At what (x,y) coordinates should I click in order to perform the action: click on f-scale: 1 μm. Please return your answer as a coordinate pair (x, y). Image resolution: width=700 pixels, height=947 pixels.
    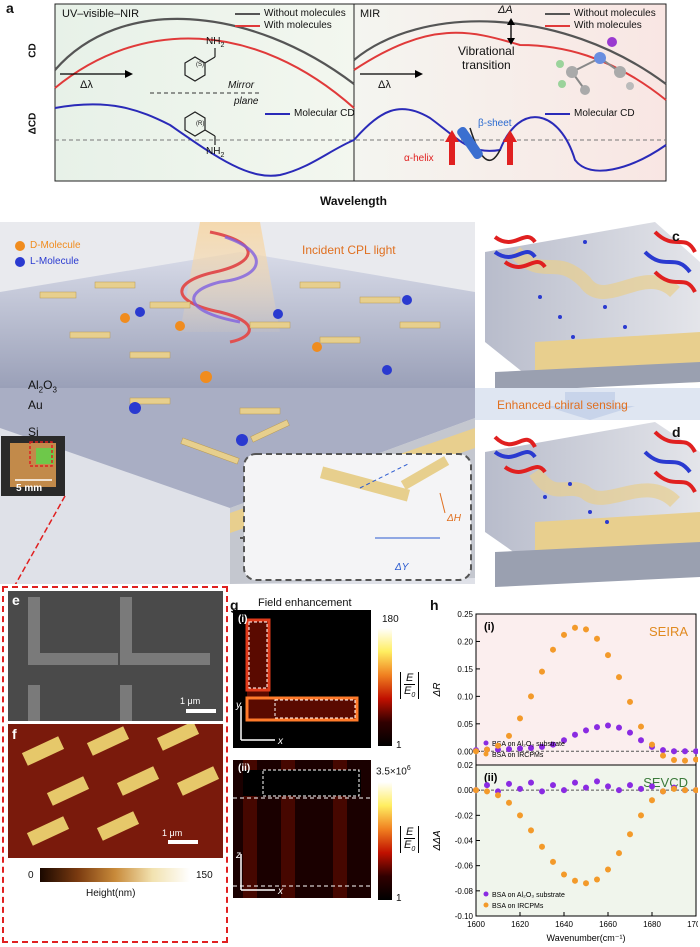
    Looking at the image, I should click on (172, 833).